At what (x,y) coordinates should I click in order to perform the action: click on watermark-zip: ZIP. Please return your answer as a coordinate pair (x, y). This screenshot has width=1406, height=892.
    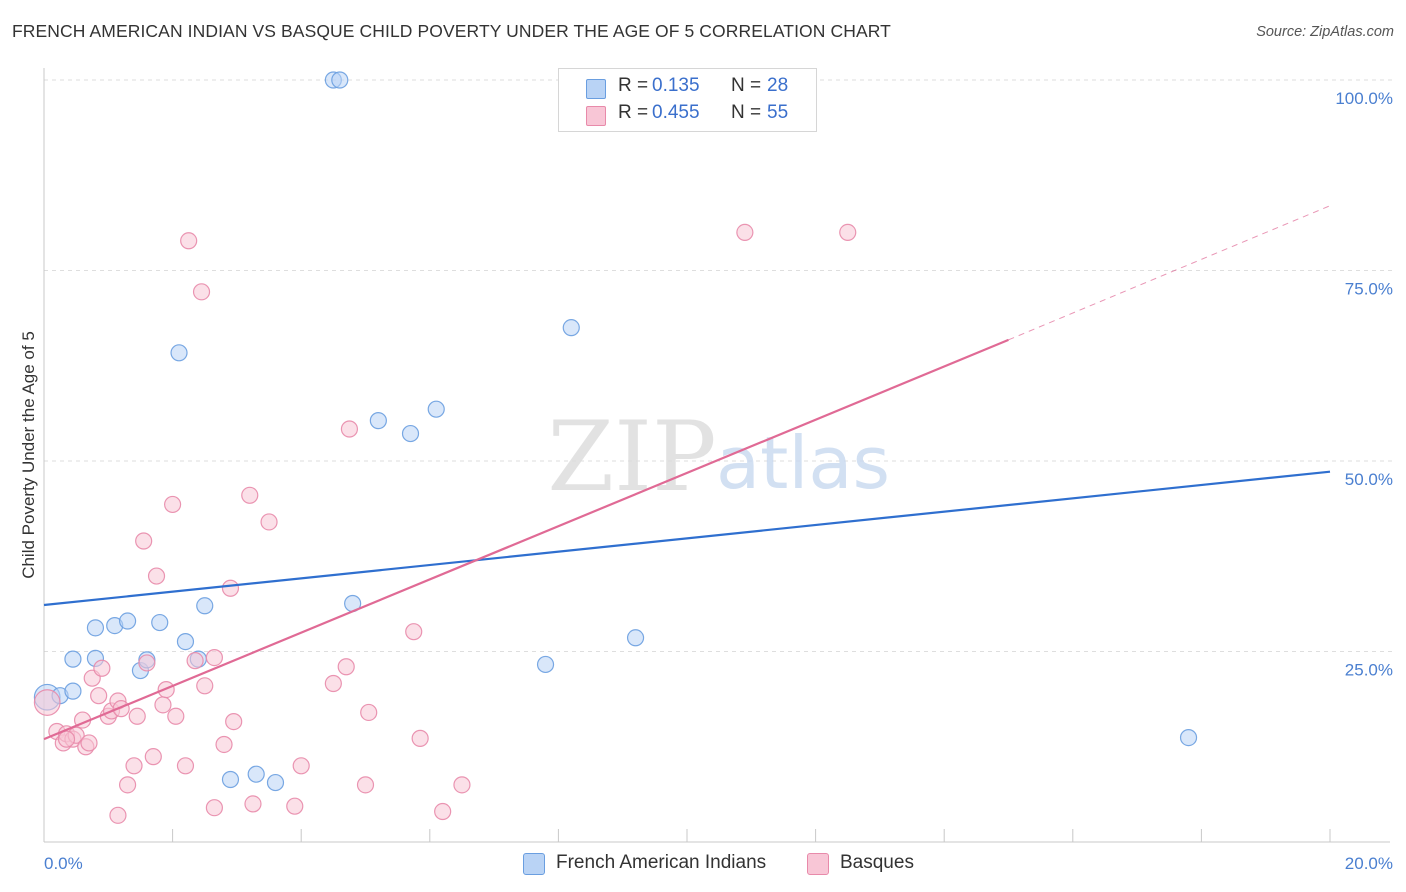
    Looking at the image, I should click on (631, 457).